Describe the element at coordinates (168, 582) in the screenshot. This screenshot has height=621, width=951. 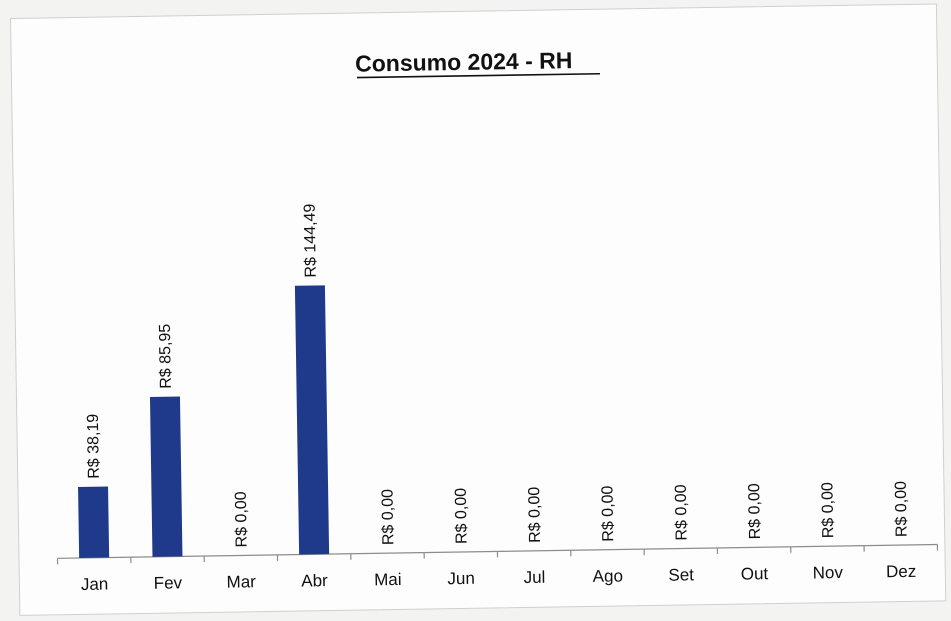
I see `x-tick-label-fev: Fev` at that location.